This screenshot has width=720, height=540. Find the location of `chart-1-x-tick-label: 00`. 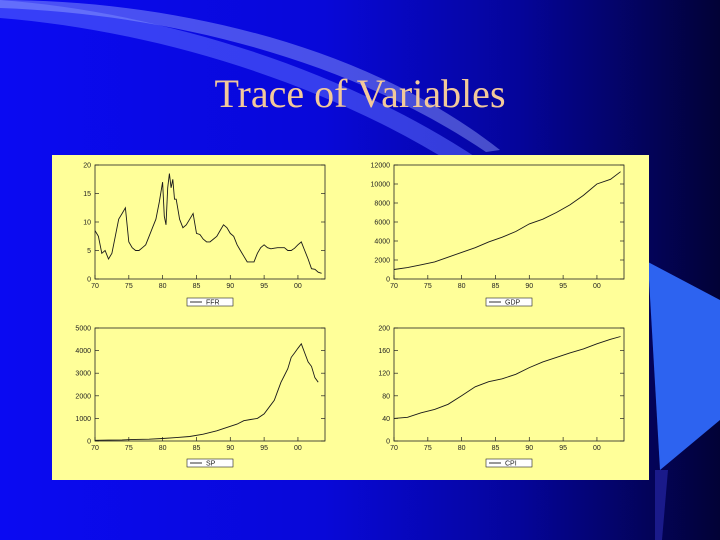

chart-1-x-tick-label: 00 is located at coordinates (298, 286).